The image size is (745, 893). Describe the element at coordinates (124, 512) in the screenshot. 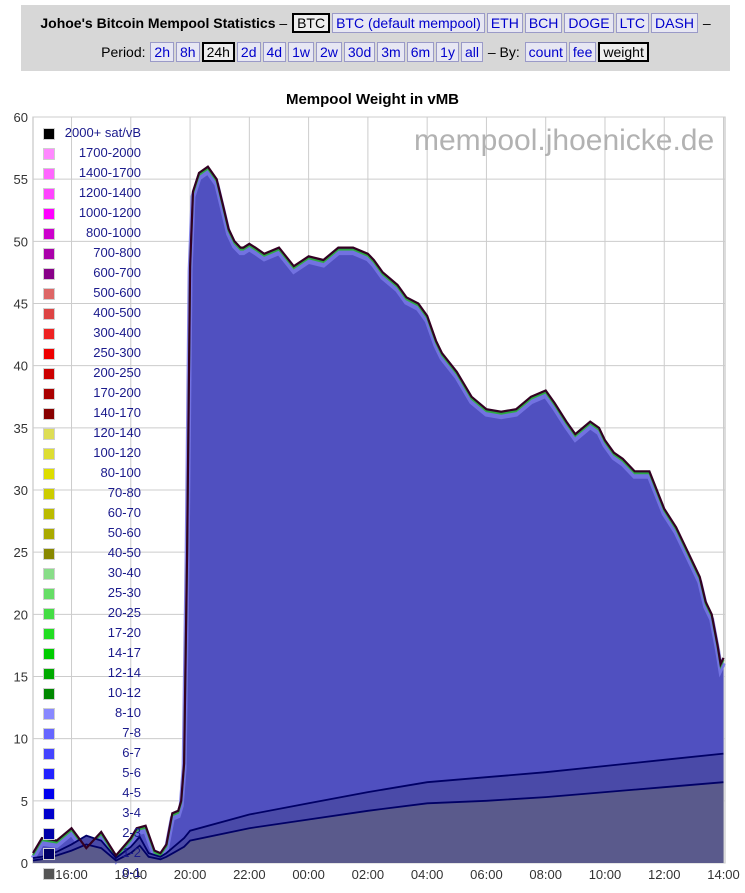

I see `legend-label: 60-70` at that location.